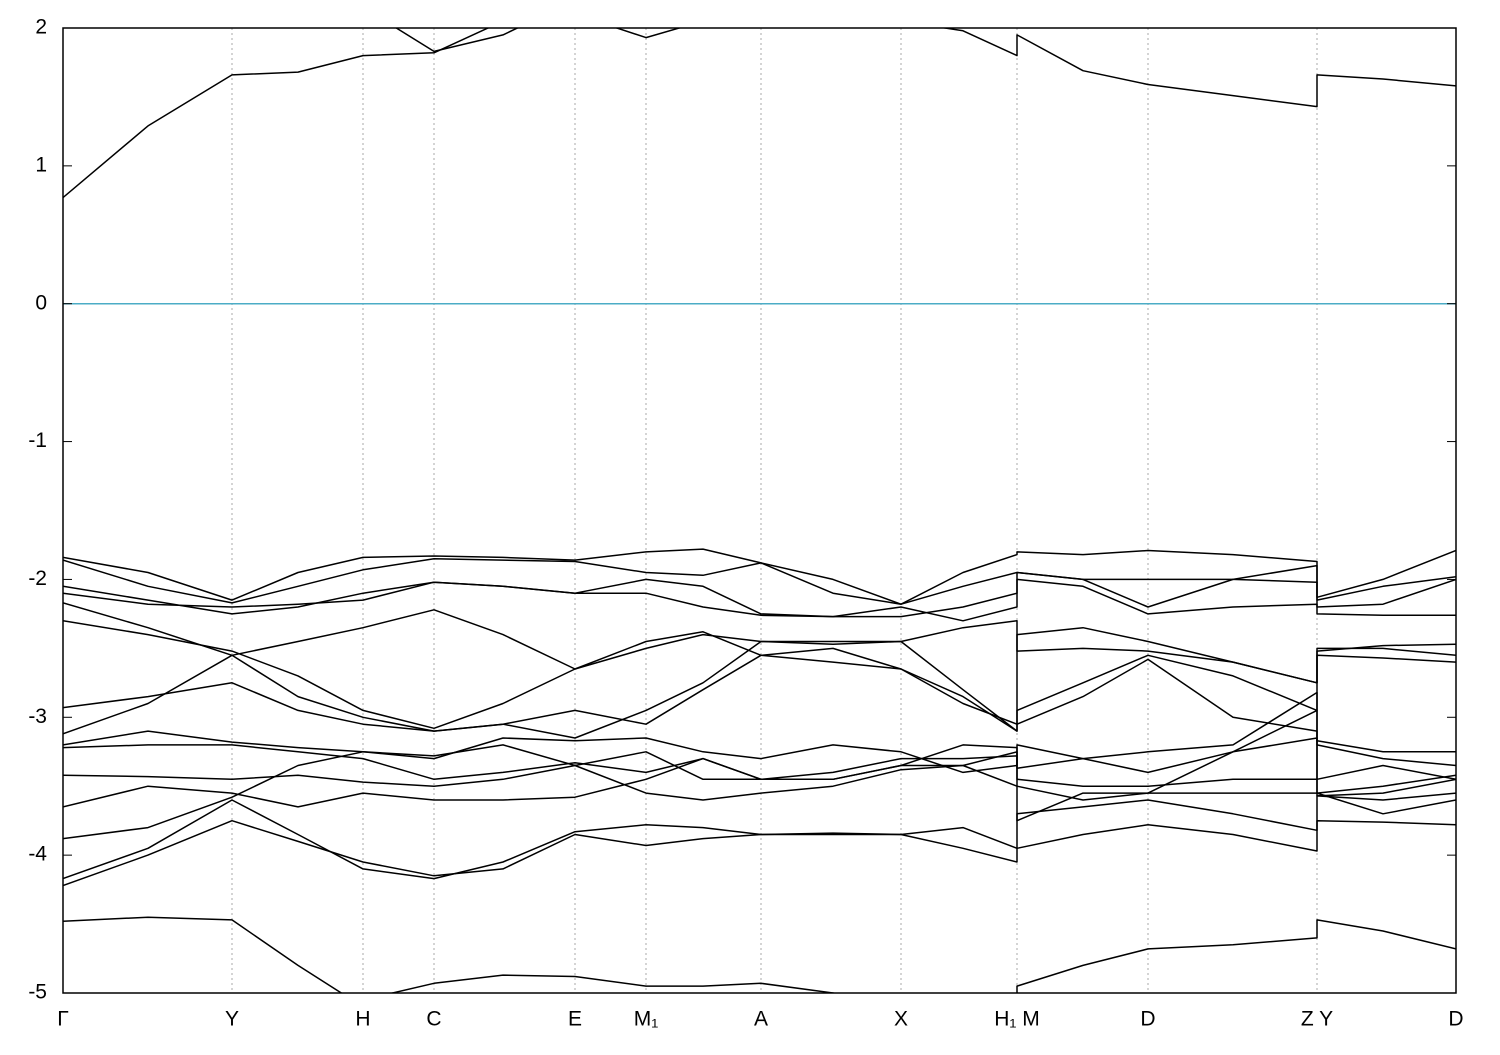 The width and height of the screenshot is (1500, 1055). Describe the element at coordinates (37, 716) in the screenshot. I see `y-tick-label: -3` at that location.